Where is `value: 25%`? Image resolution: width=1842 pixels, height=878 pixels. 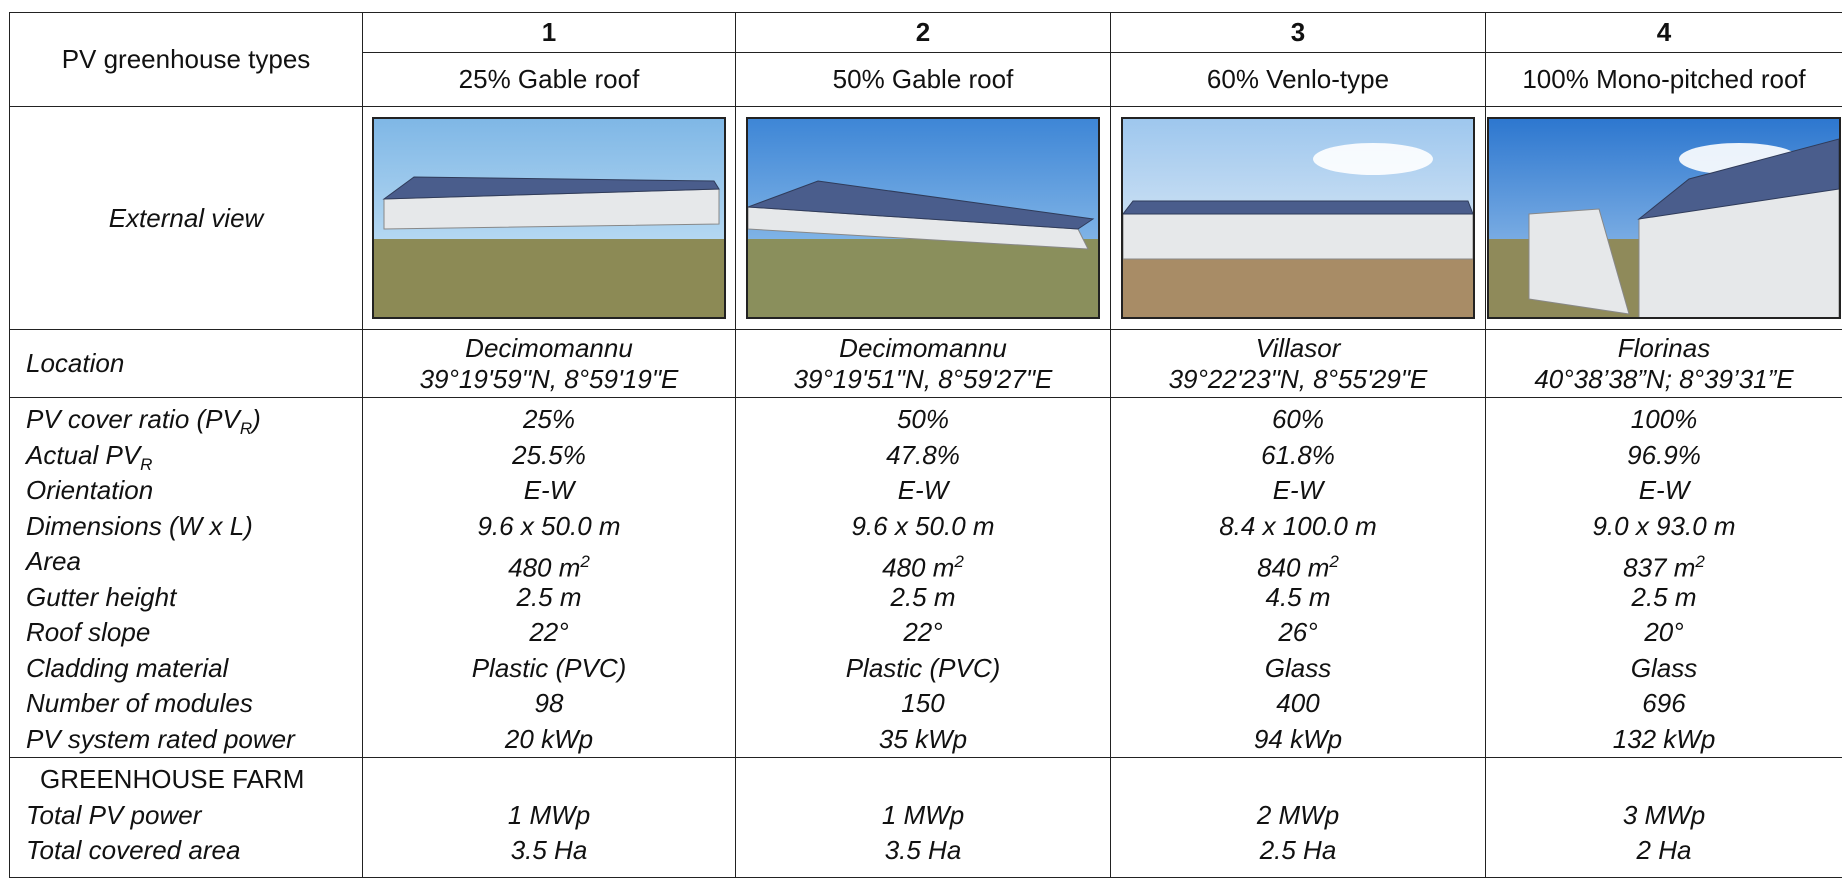
value: 25% is located at coordinates (549, 420).